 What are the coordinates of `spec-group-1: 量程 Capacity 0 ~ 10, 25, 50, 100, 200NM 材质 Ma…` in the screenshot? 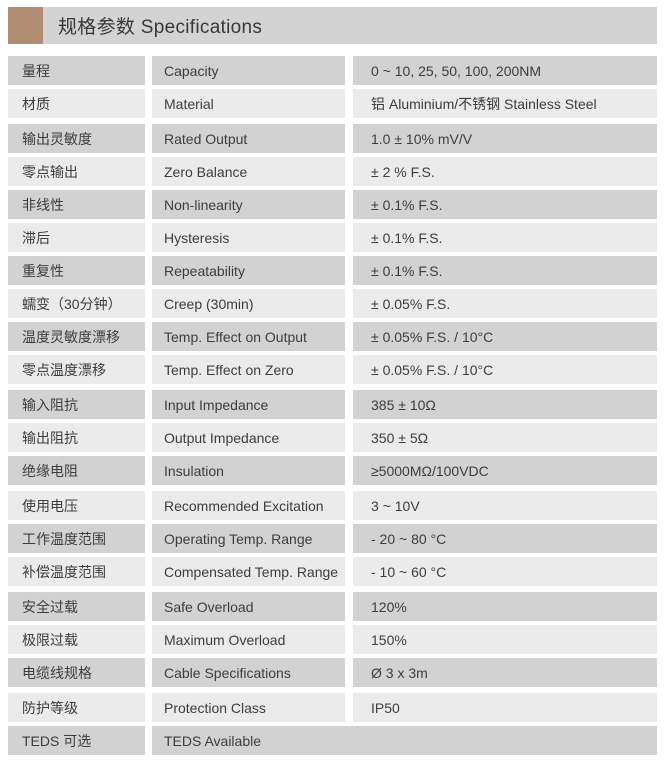 It's located at (332, 87).